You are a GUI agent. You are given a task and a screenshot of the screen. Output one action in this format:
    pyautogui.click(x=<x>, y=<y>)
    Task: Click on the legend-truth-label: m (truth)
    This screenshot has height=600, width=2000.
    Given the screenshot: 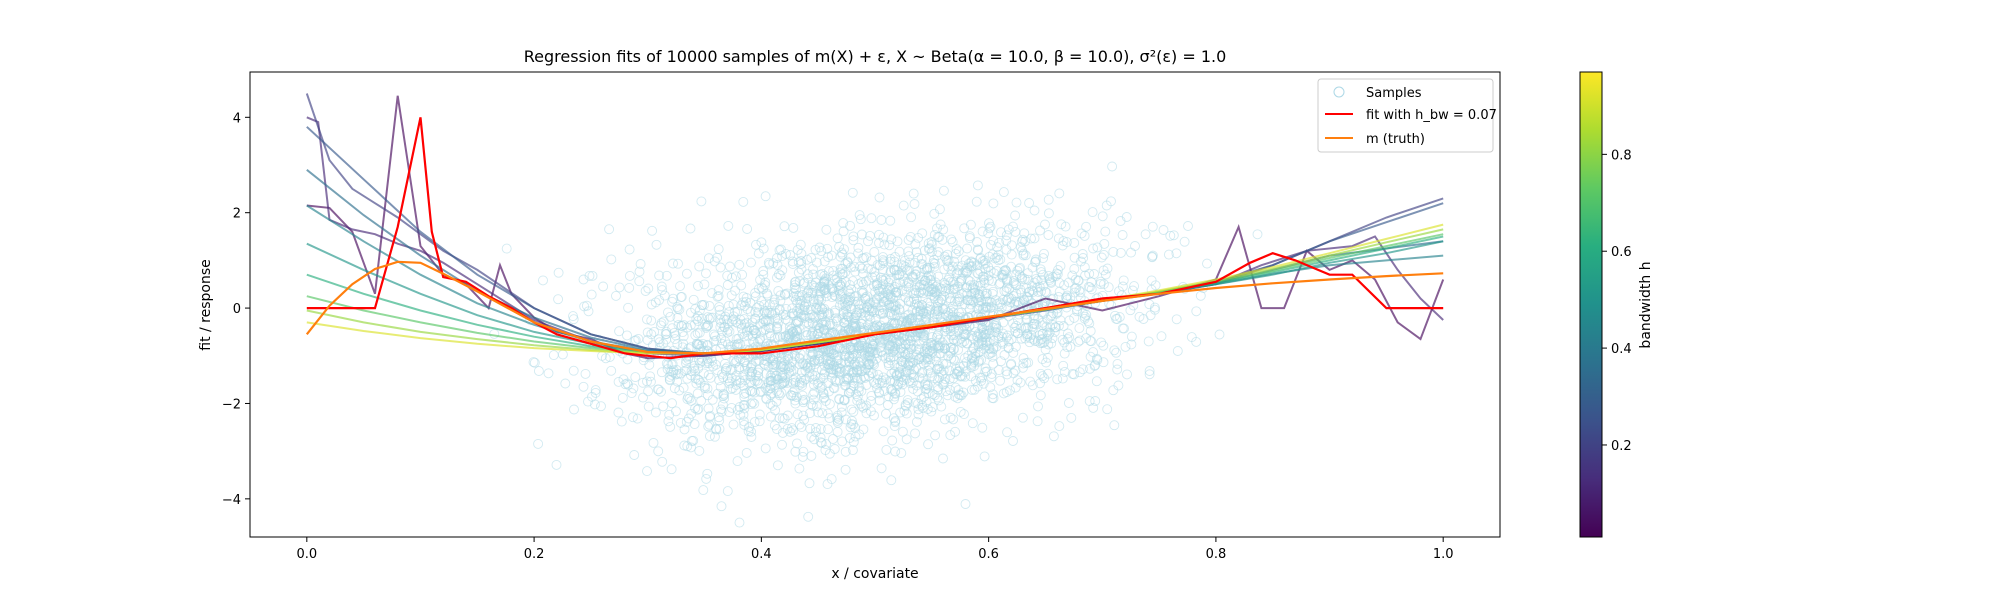 What is the action you would take?
    pyautogui.click(x=1395, y=139)
    